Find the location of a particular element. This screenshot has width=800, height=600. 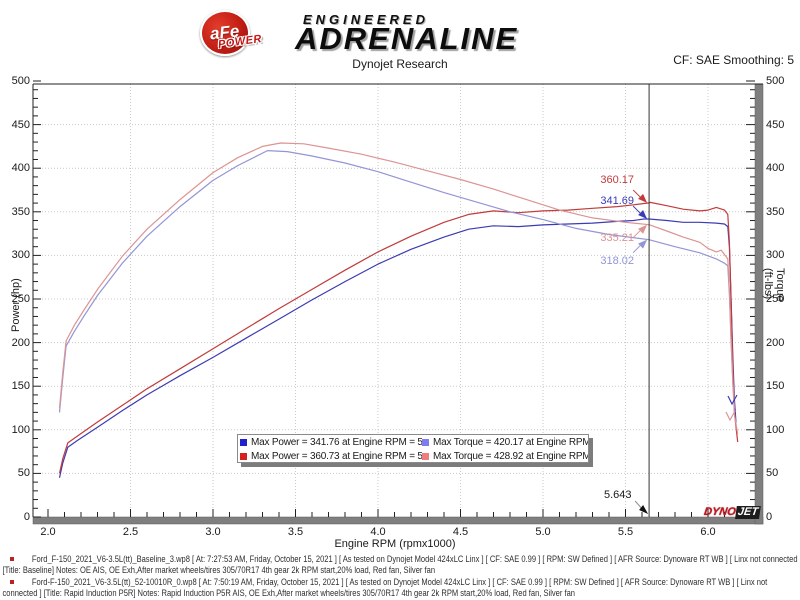

afe-logo: aFe is located at coordinates (225, 33).